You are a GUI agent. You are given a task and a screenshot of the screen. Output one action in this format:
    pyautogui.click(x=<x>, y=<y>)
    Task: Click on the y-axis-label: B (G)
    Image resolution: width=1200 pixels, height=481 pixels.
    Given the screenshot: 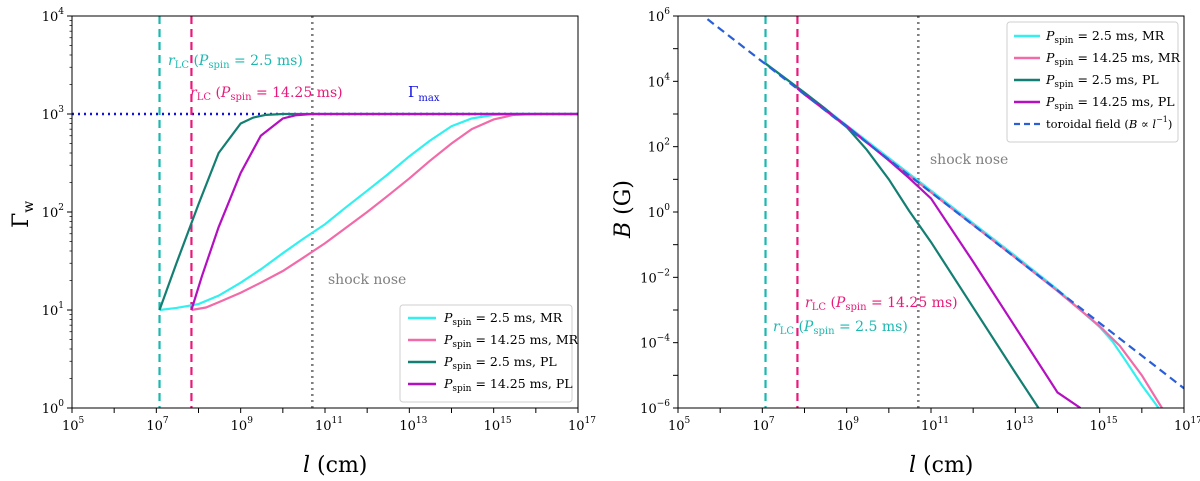 What is the action you would take?
    pyautogui.click(x=623, y=209)
    